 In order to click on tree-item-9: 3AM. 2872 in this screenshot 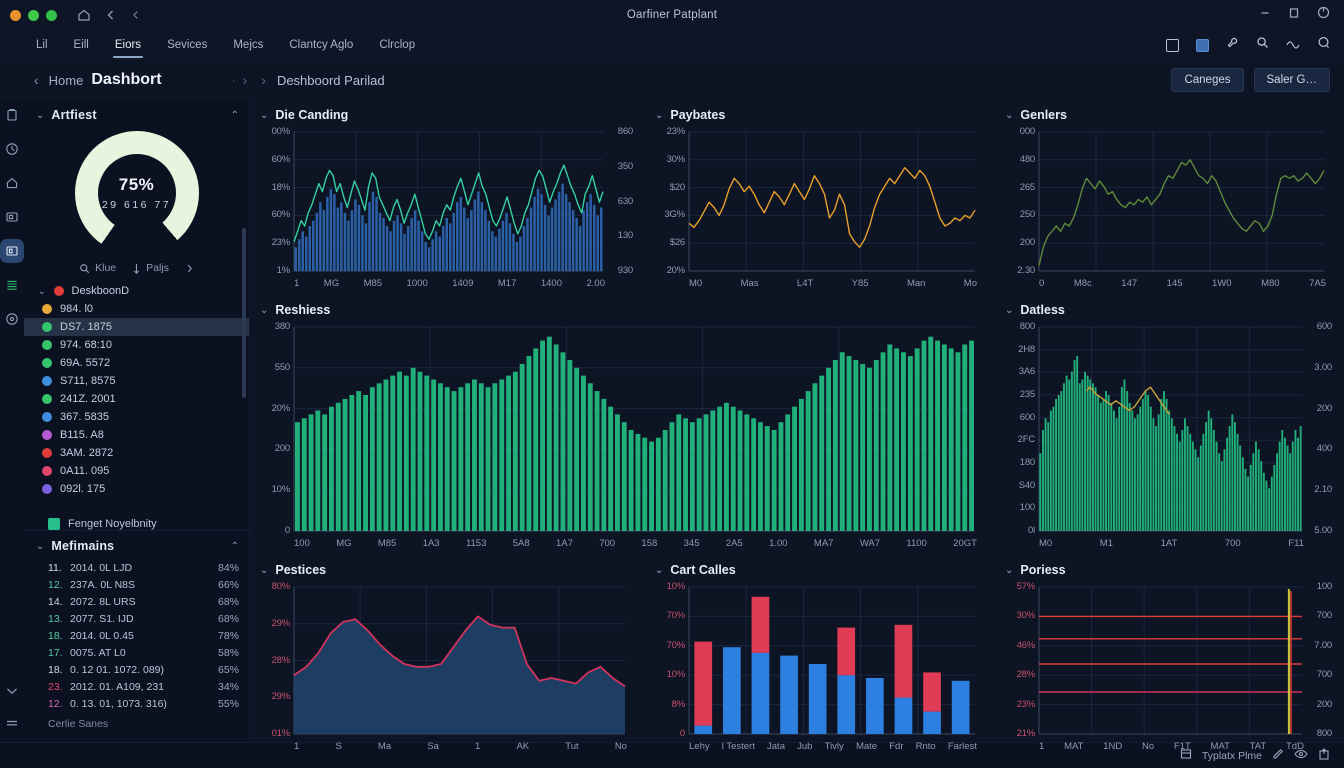, I will do `click(136, 453)`.